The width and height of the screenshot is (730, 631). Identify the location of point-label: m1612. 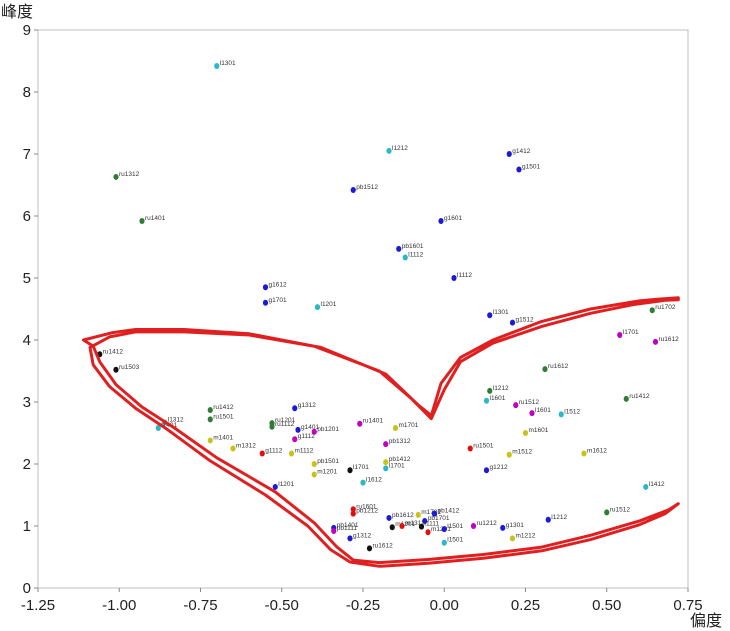
(597, 450).